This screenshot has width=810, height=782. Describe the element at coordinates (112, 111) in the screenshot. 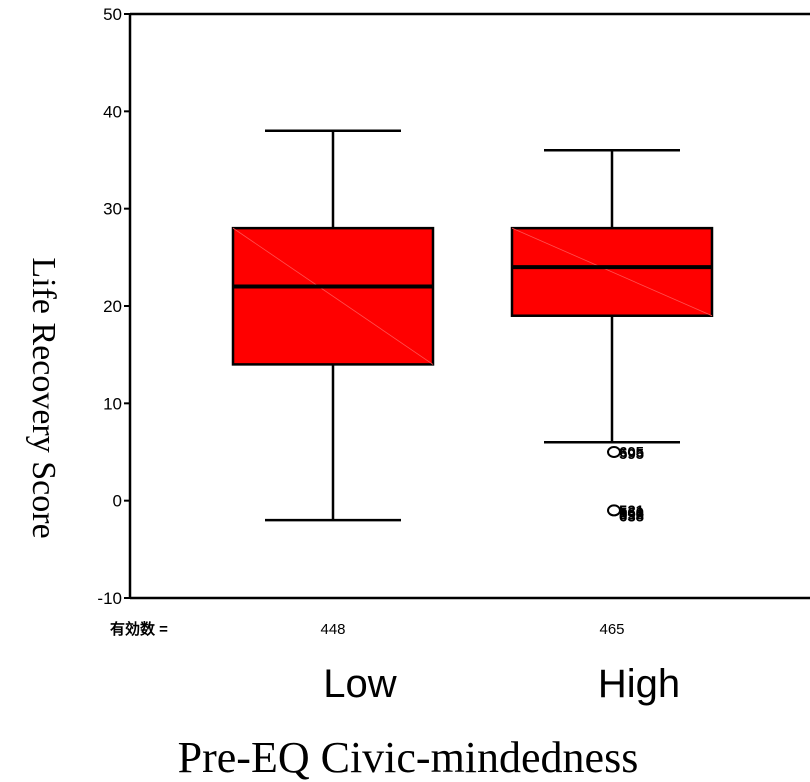

I see `y-tick-label: 40` at that location.